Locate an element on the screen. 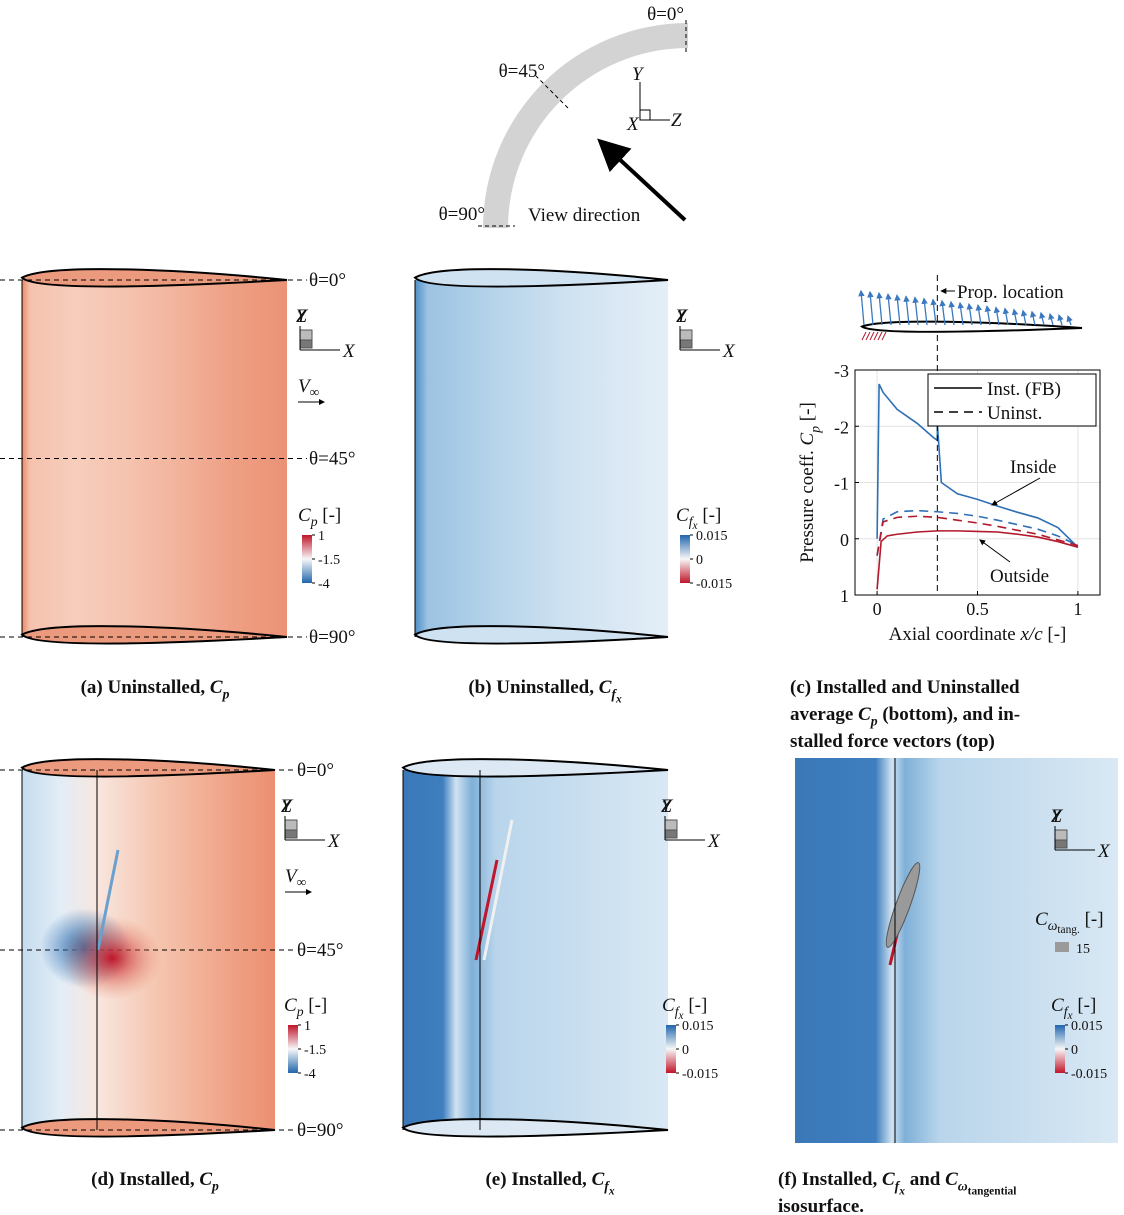 The image size is (1124, 1215). rich-text: Pressure coeff. Cp [-] is located at coordinates (809, 482).